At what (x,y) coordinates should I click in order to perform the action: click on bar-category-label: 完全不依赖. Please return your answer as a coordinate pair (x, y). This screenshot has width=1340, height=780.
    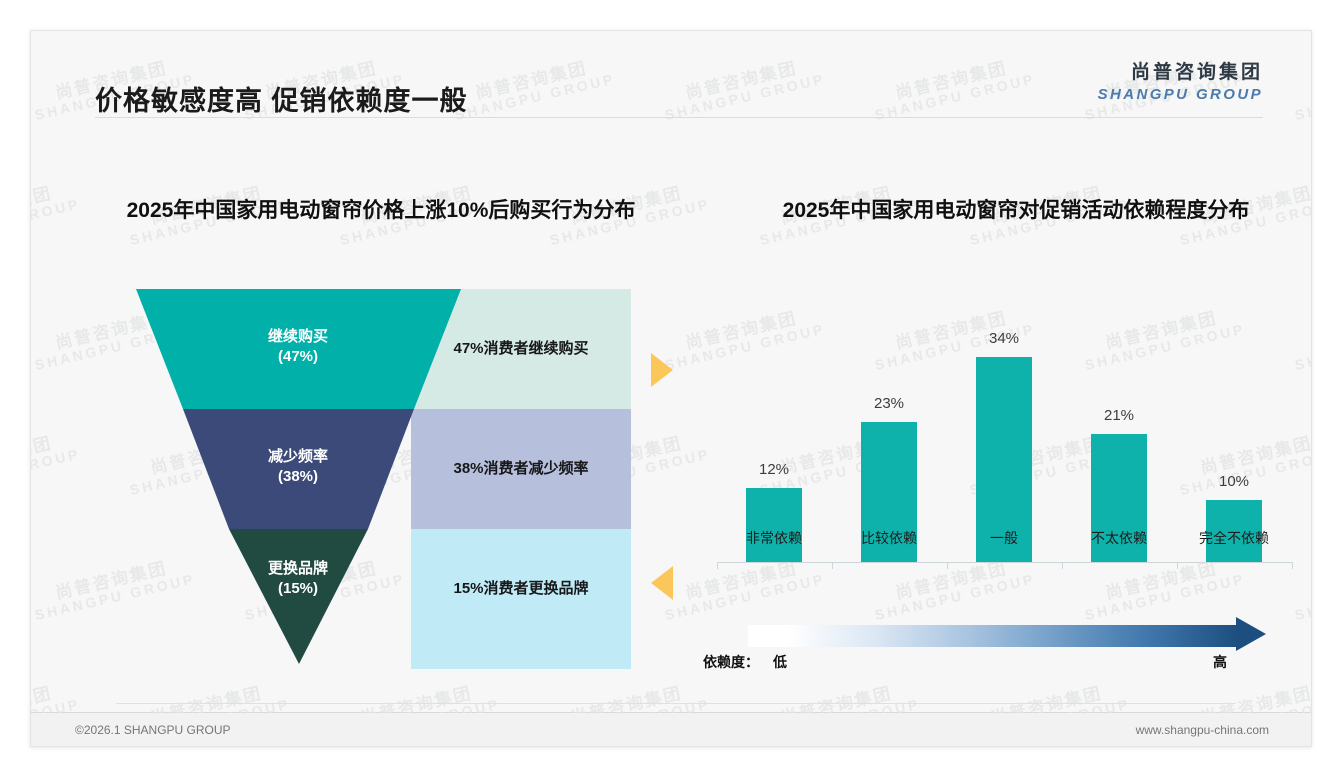
    Looking at the image, I should click on (1234, 538).